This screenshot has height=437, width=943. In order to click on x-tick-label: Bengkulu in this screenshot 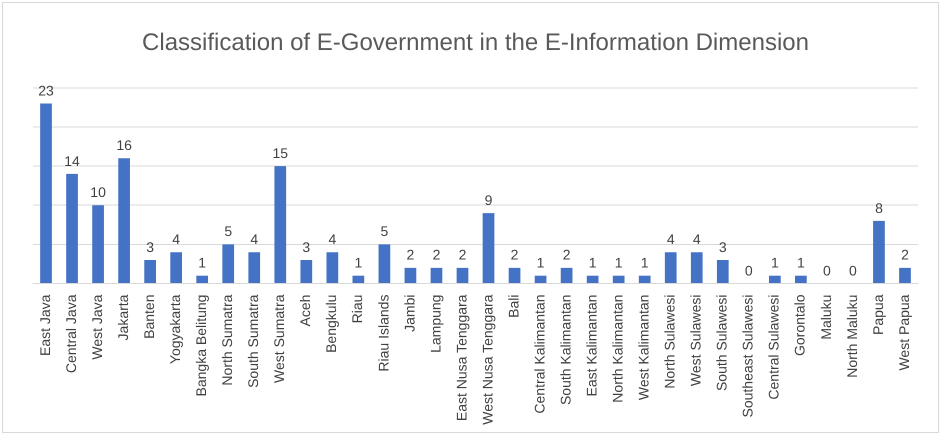, I will do `click(331, 323)`.